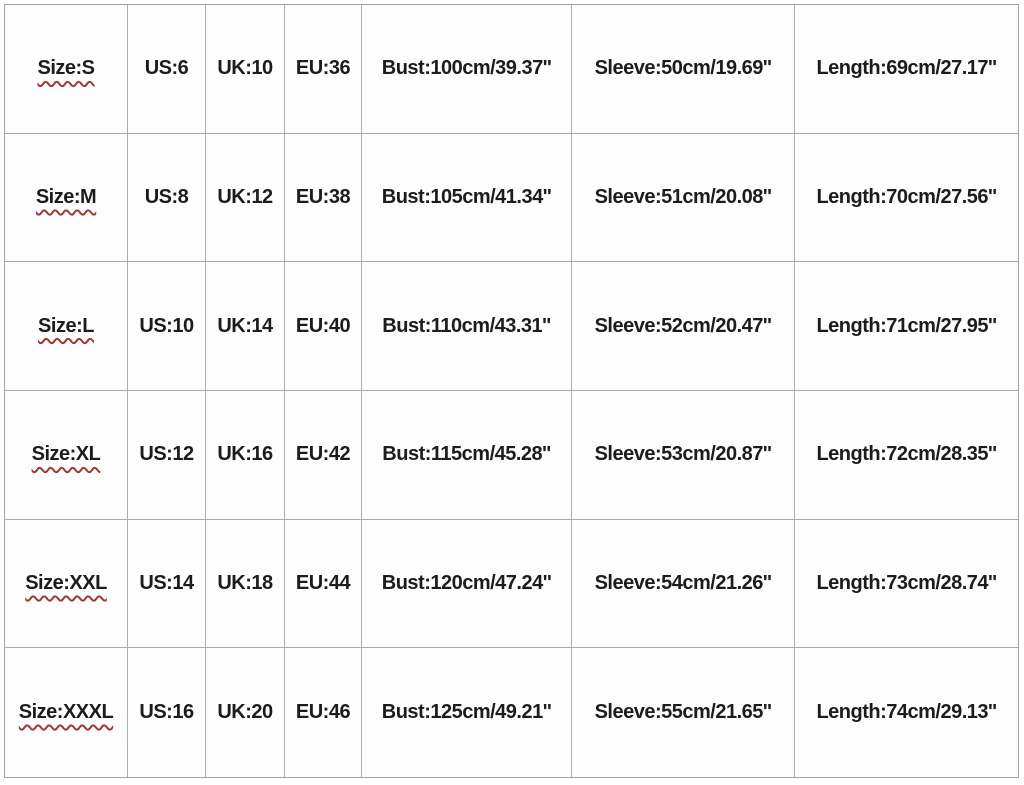 The height and width of the screenshot is (785, 1024). I want to click on length-cell: Length:72cm/28.35'', so click(906, 454).